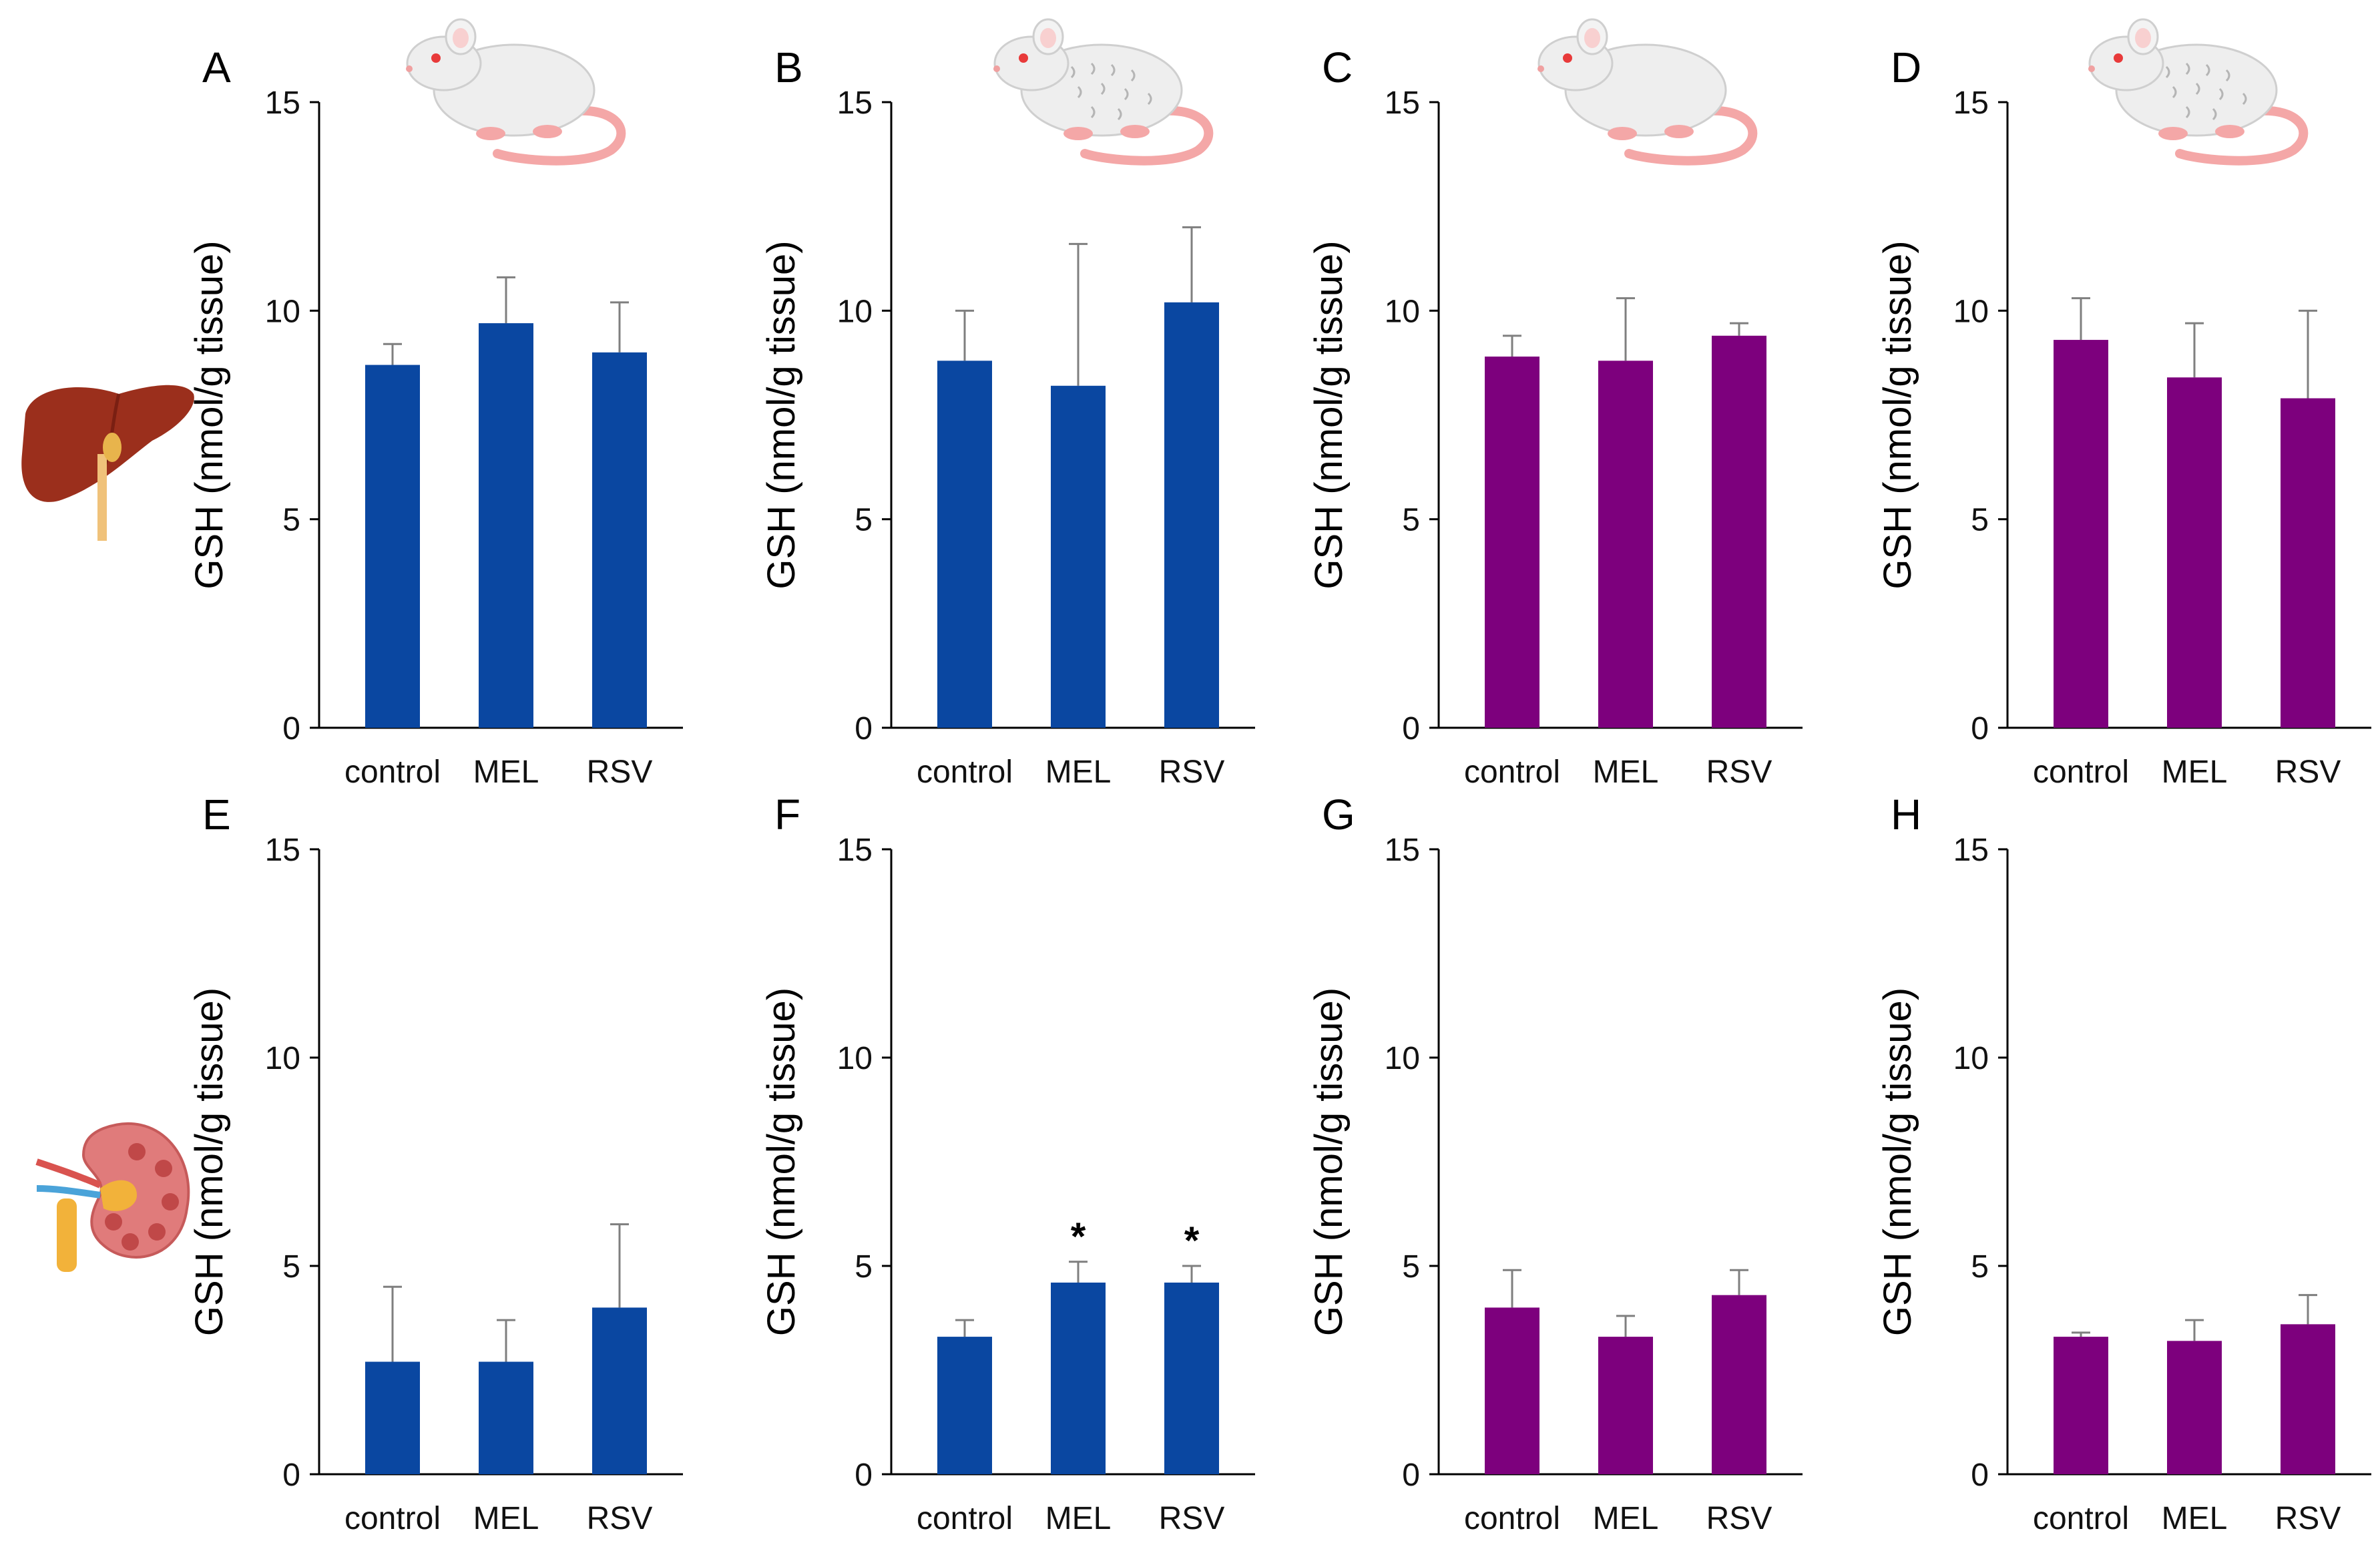 The width and height of the screenshot is (2380, 1541). What do you see at coordinates (1555, 416) in the screenshot?
I see `panel-C: C 0 5 10 15 GSH (nmol/g tissue) control MEL RSV` at bounding box center [1555, 416].